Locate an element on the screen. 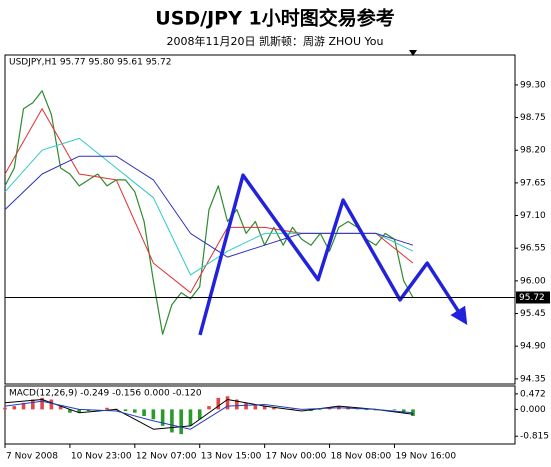 Image resolution: width=551 pixels, height=467 pixels. y-tick-label: 99.30 is located at coordinates (533, 85).